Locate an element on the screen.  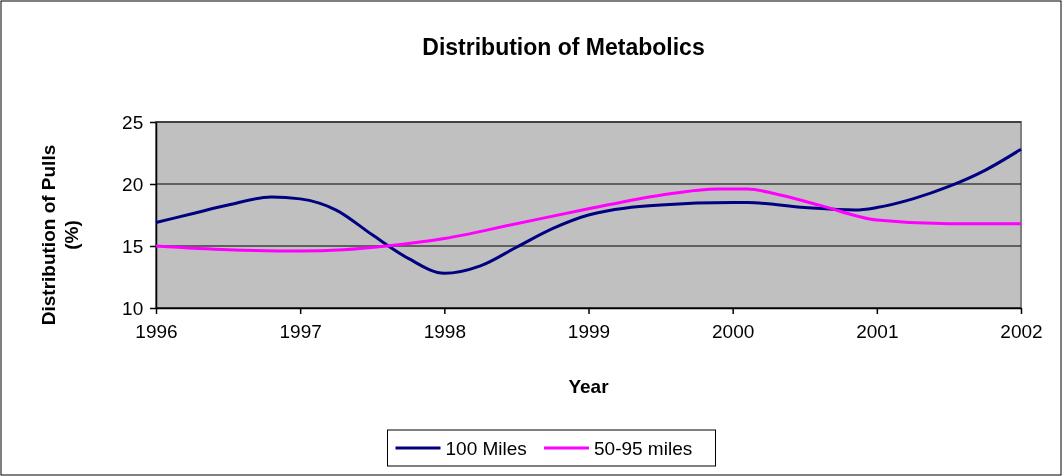
x-axis-title: Year is located at coordinates (589, 386).